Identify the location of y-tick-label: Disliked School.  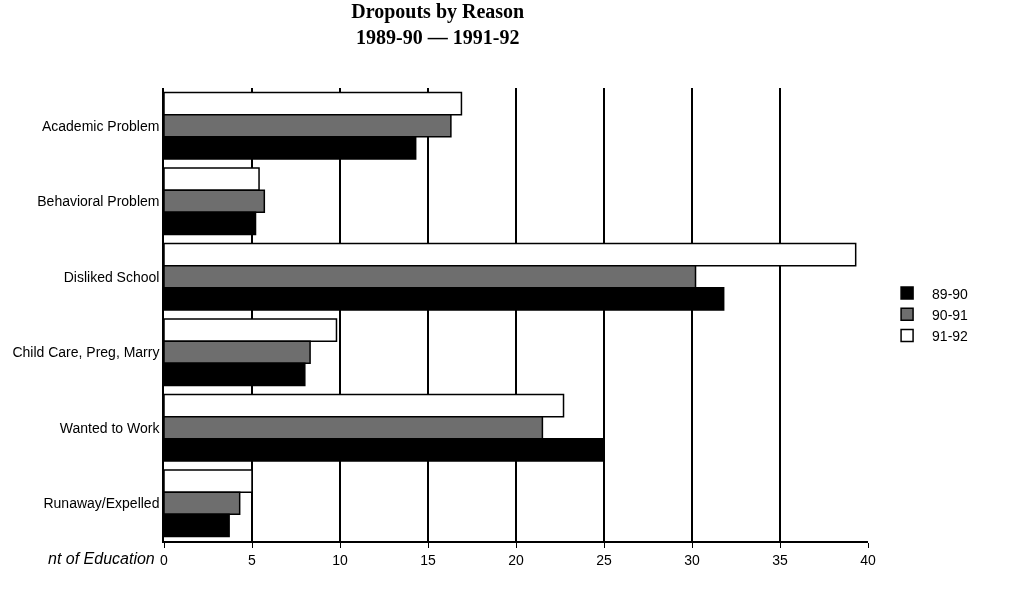
(111, 276).